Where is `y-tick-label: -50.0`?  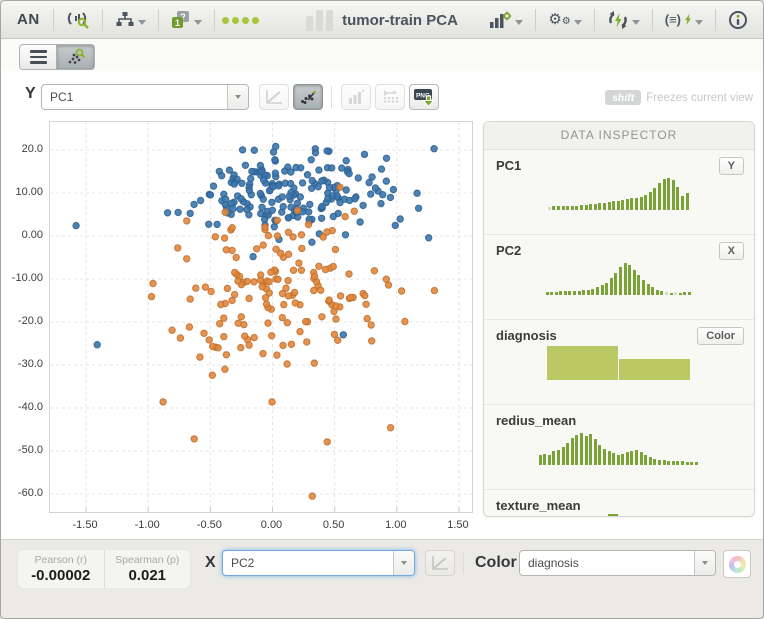 y-tick-label: -50.0 is located at coordinates (30, 449).